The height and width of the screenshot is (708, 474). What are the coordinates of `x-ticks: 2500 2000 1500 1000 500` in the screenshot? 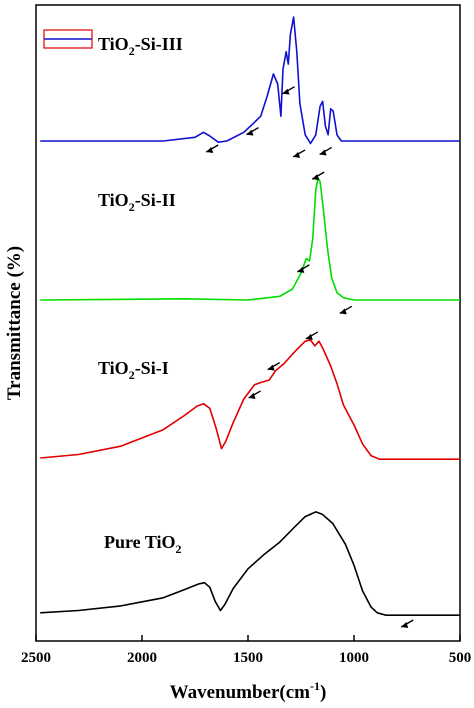 It's located at (246, 650).